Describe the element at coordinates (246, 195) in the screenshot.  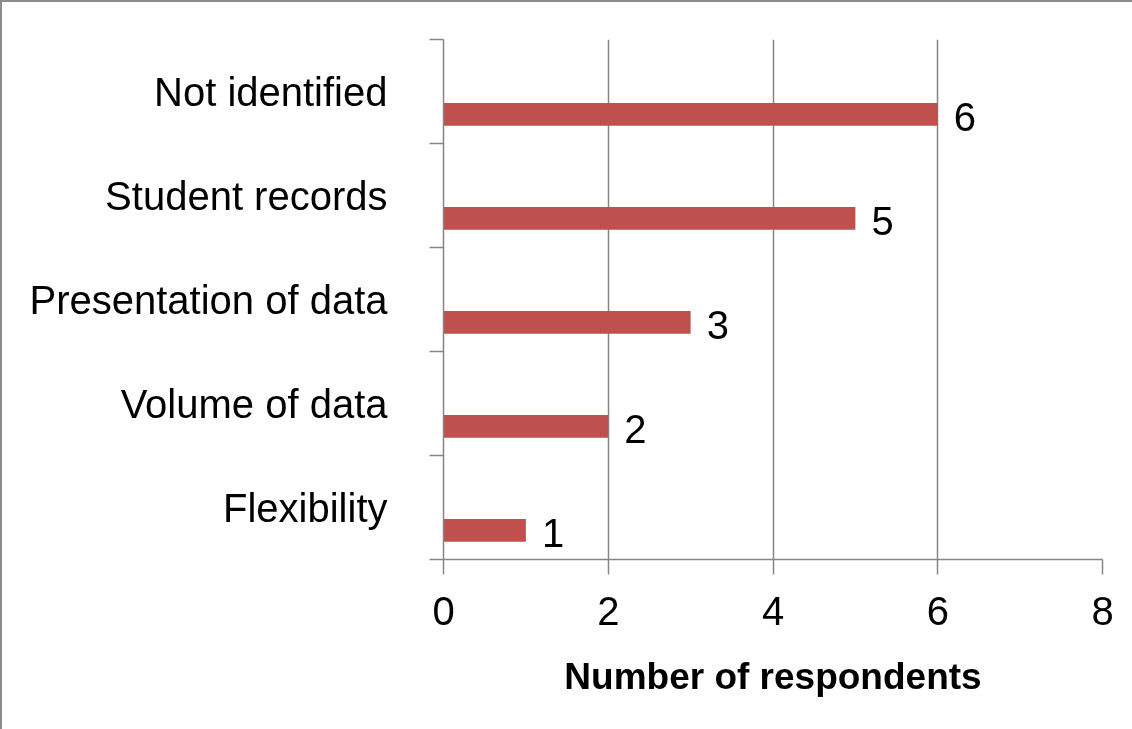
I see `y-tick-label: Student records` at that location.